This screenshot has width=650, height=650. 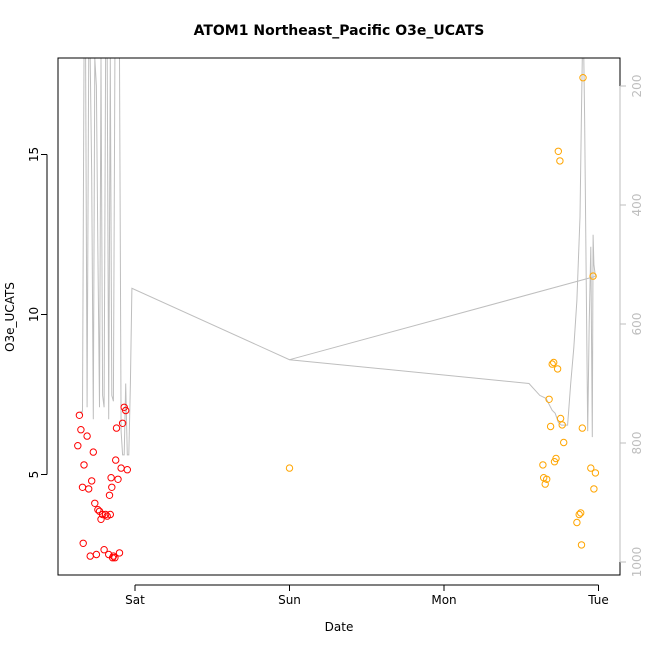 What do you see at coordinates (135, 600) in the screenshot?
I see `x-tick-label: Sat` at bounding box center [135, 600].